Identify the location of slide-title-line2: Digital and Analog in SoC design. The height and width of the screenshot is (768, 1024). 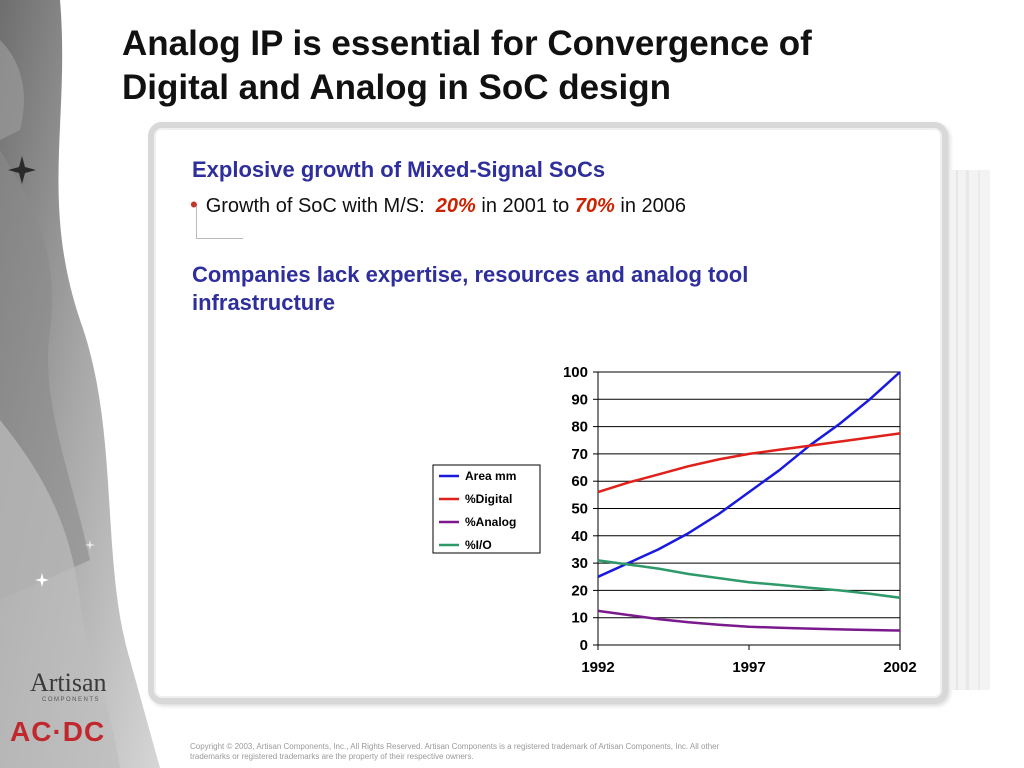
(396, 87).